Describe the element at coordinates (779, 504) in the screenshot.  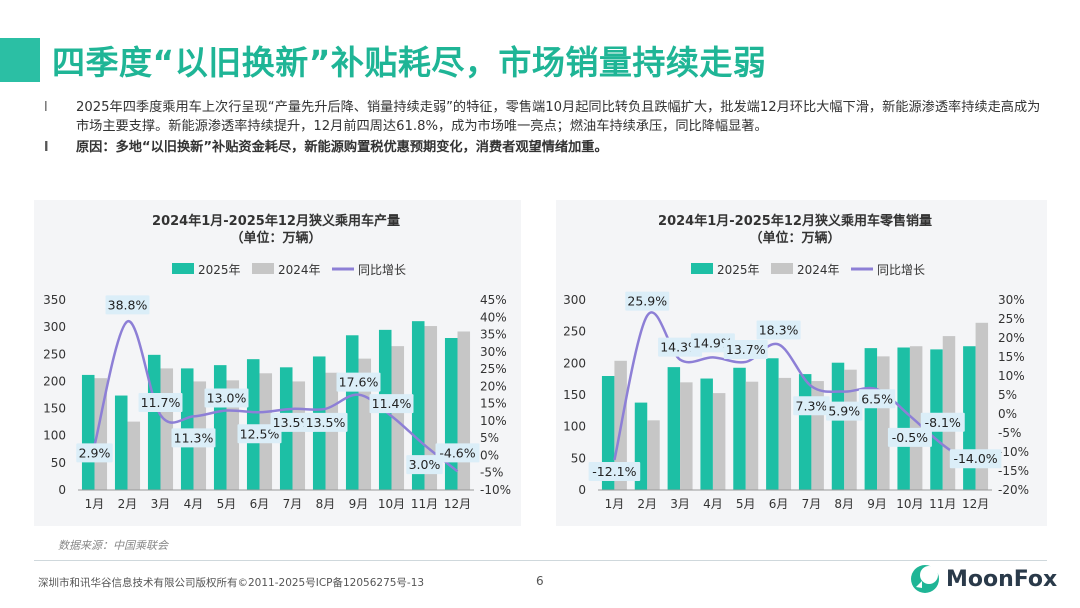
I see `x-tick-label: 6月` at that location.